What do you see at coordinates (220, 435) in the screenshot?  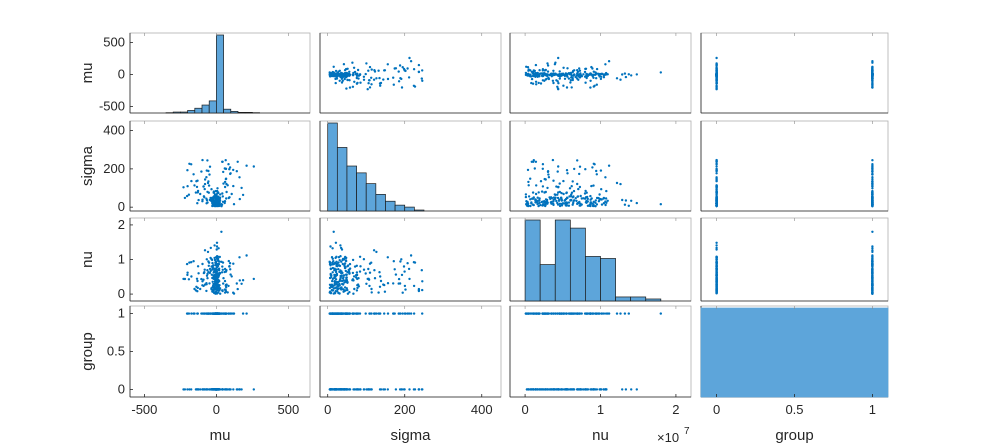 I see `x-axis-label-mu: mu` at bounding box center [220, 435].